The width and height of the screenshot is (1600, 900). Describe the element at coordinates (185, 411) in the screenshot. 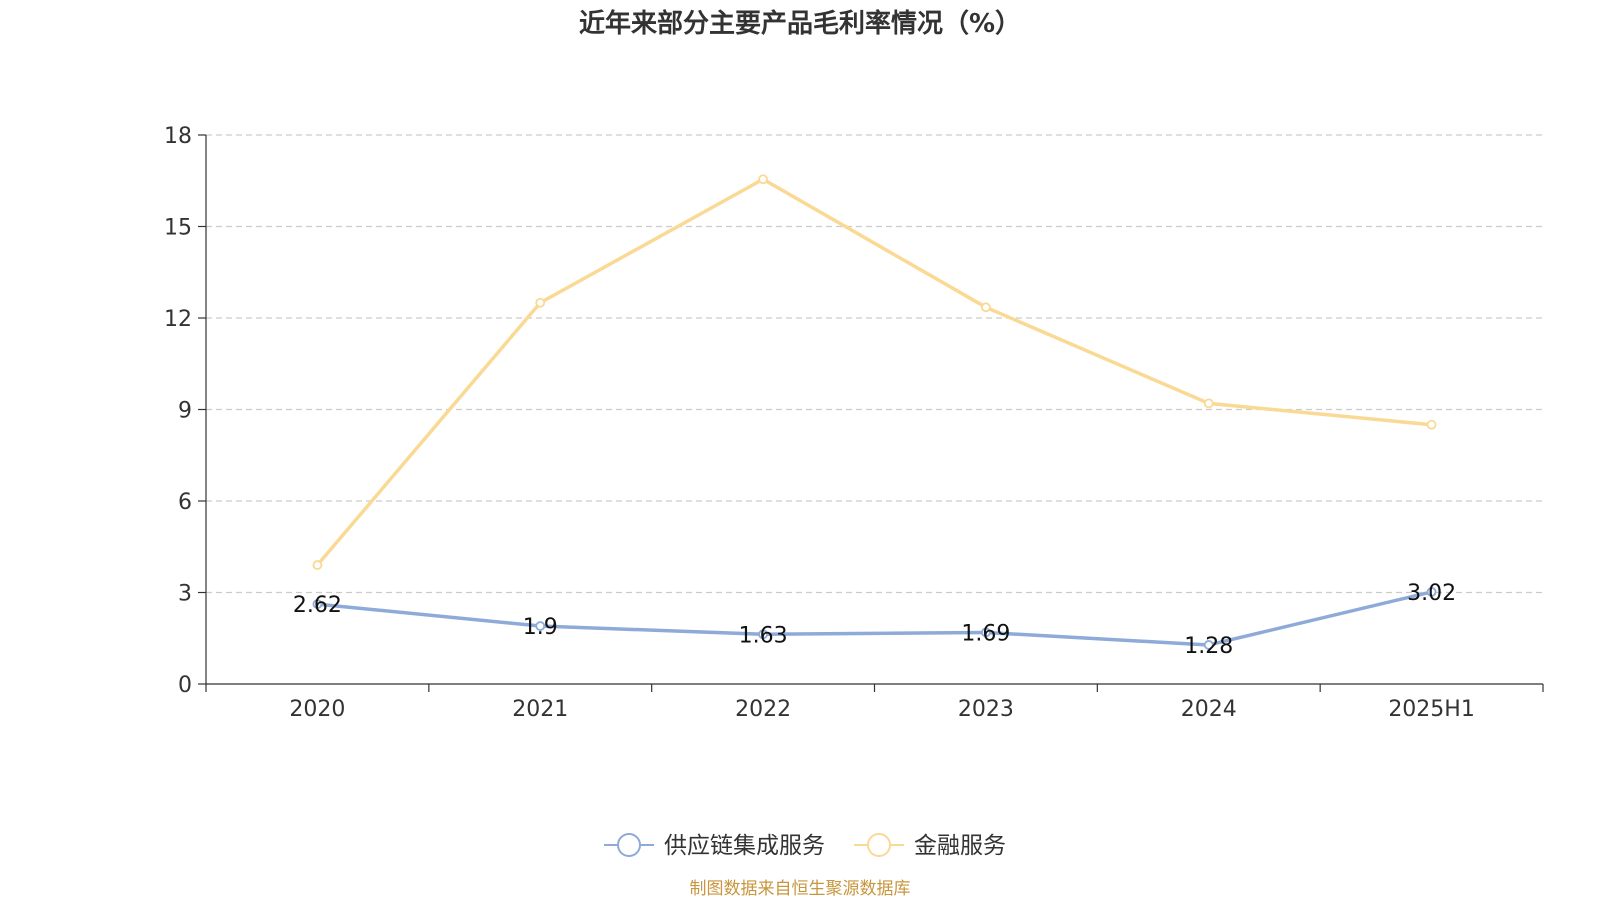

I see `y-tick-label: 9` at that location.